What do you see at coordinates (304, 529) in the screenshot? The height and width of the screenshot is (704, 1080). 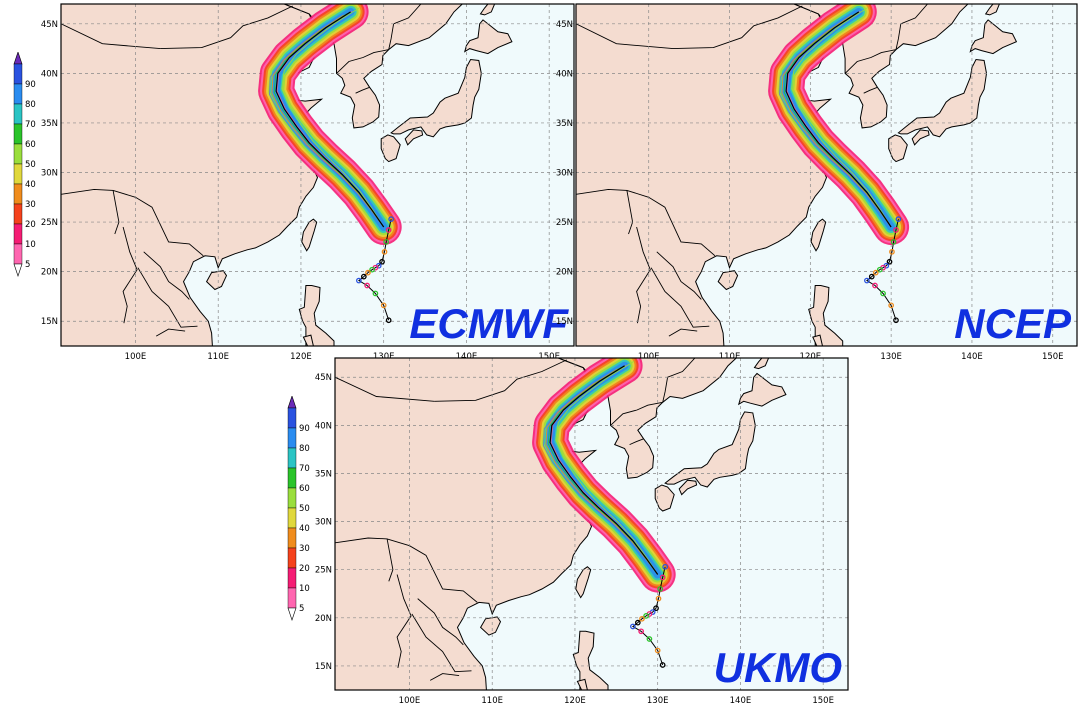 I see `colorbar-label: 40` at bounding box center [304, 529].